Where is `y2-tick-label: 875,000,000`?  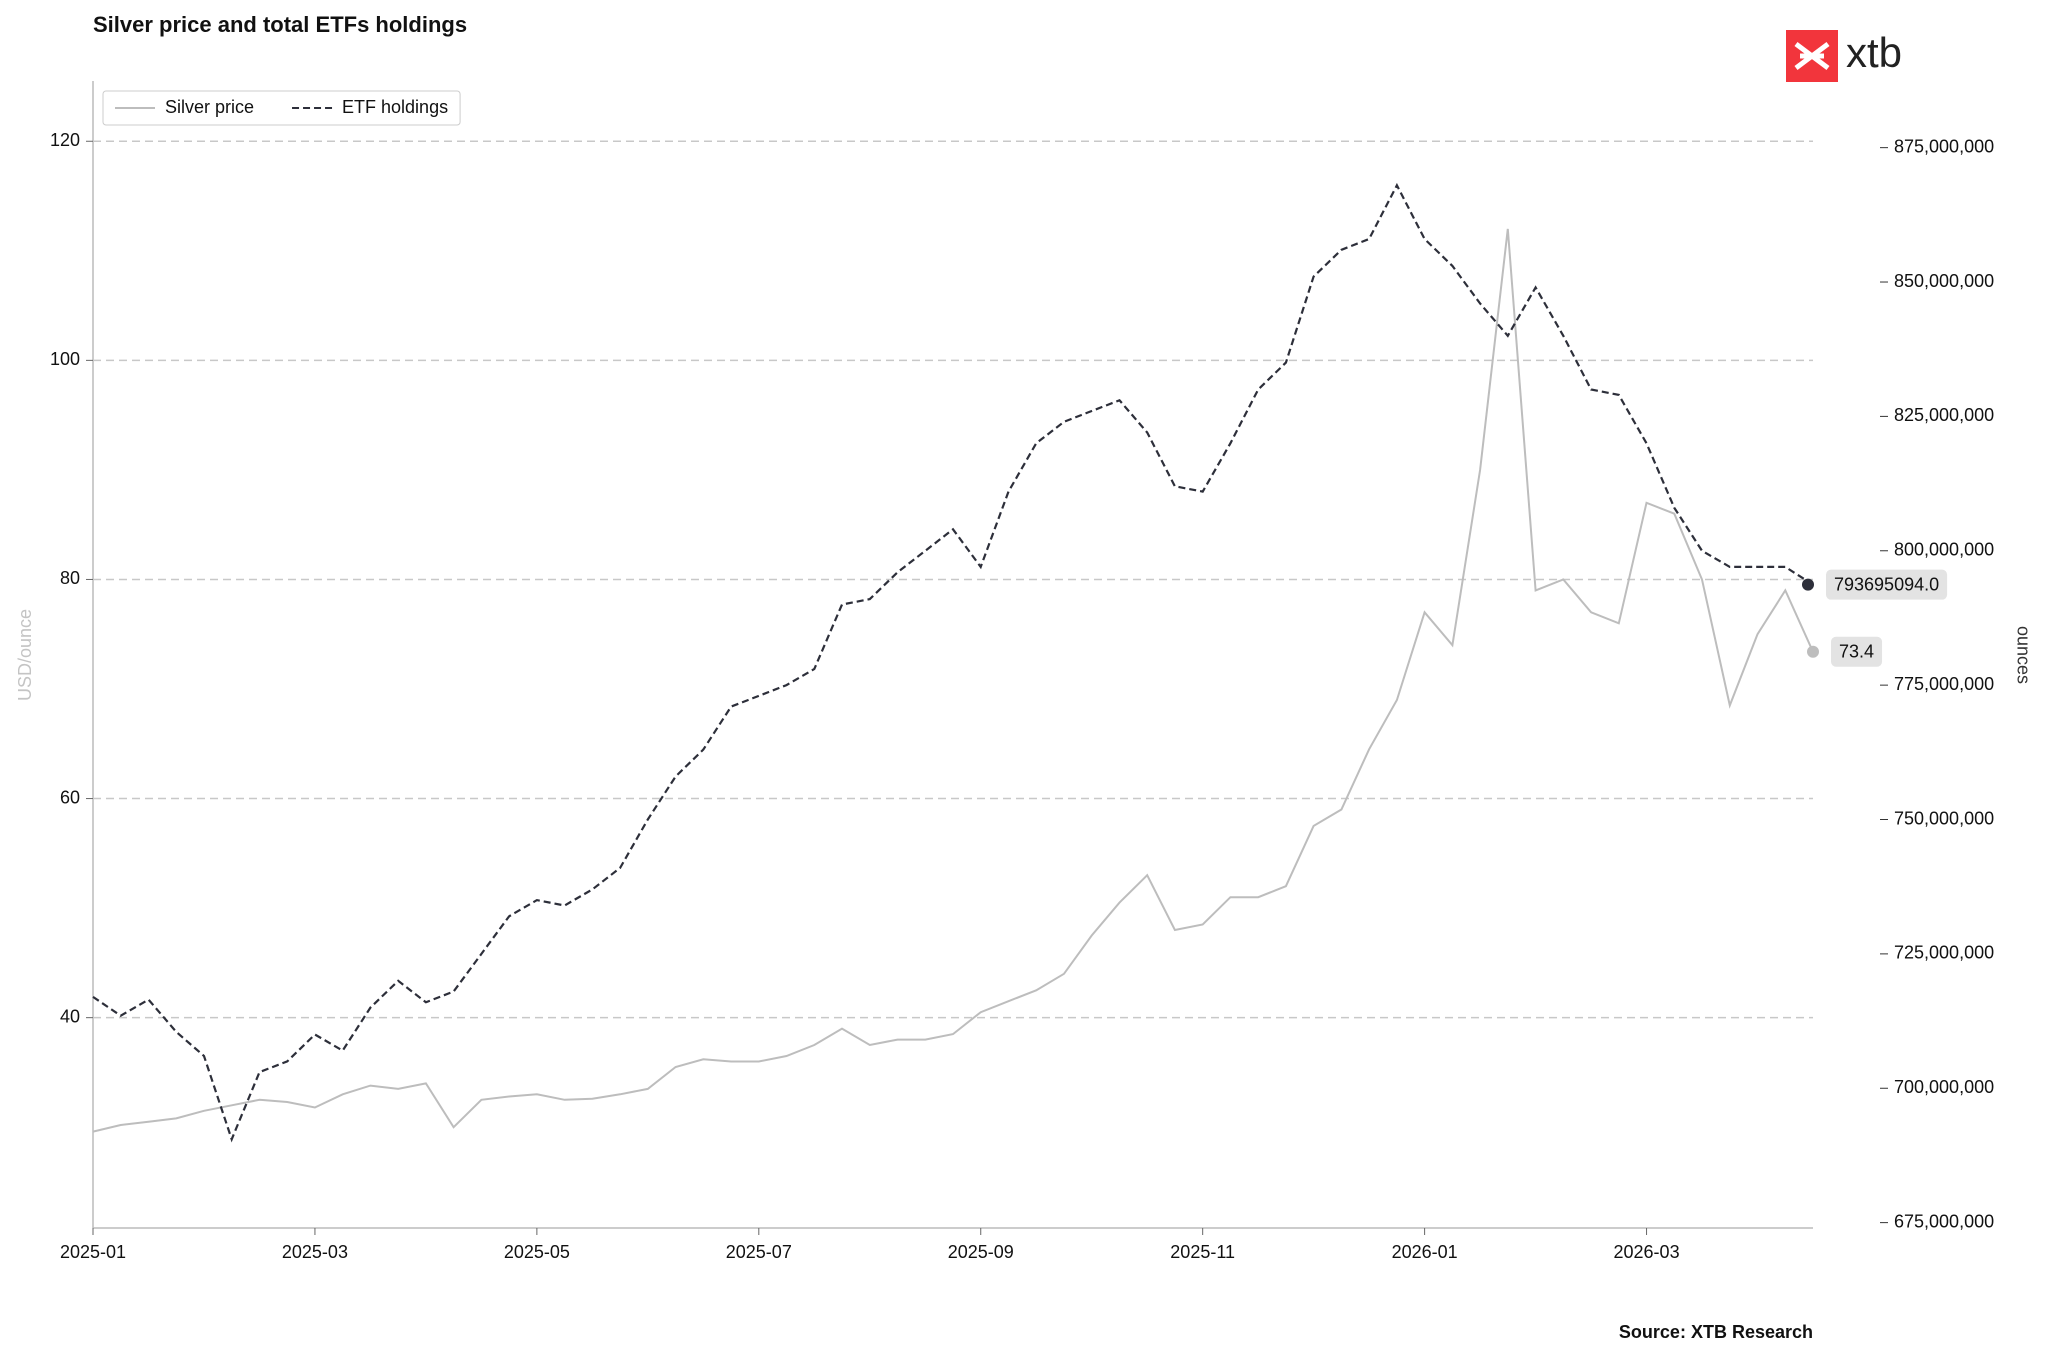
y2-tick-label: 875,000,000 is located at coordinates (1944, 146).